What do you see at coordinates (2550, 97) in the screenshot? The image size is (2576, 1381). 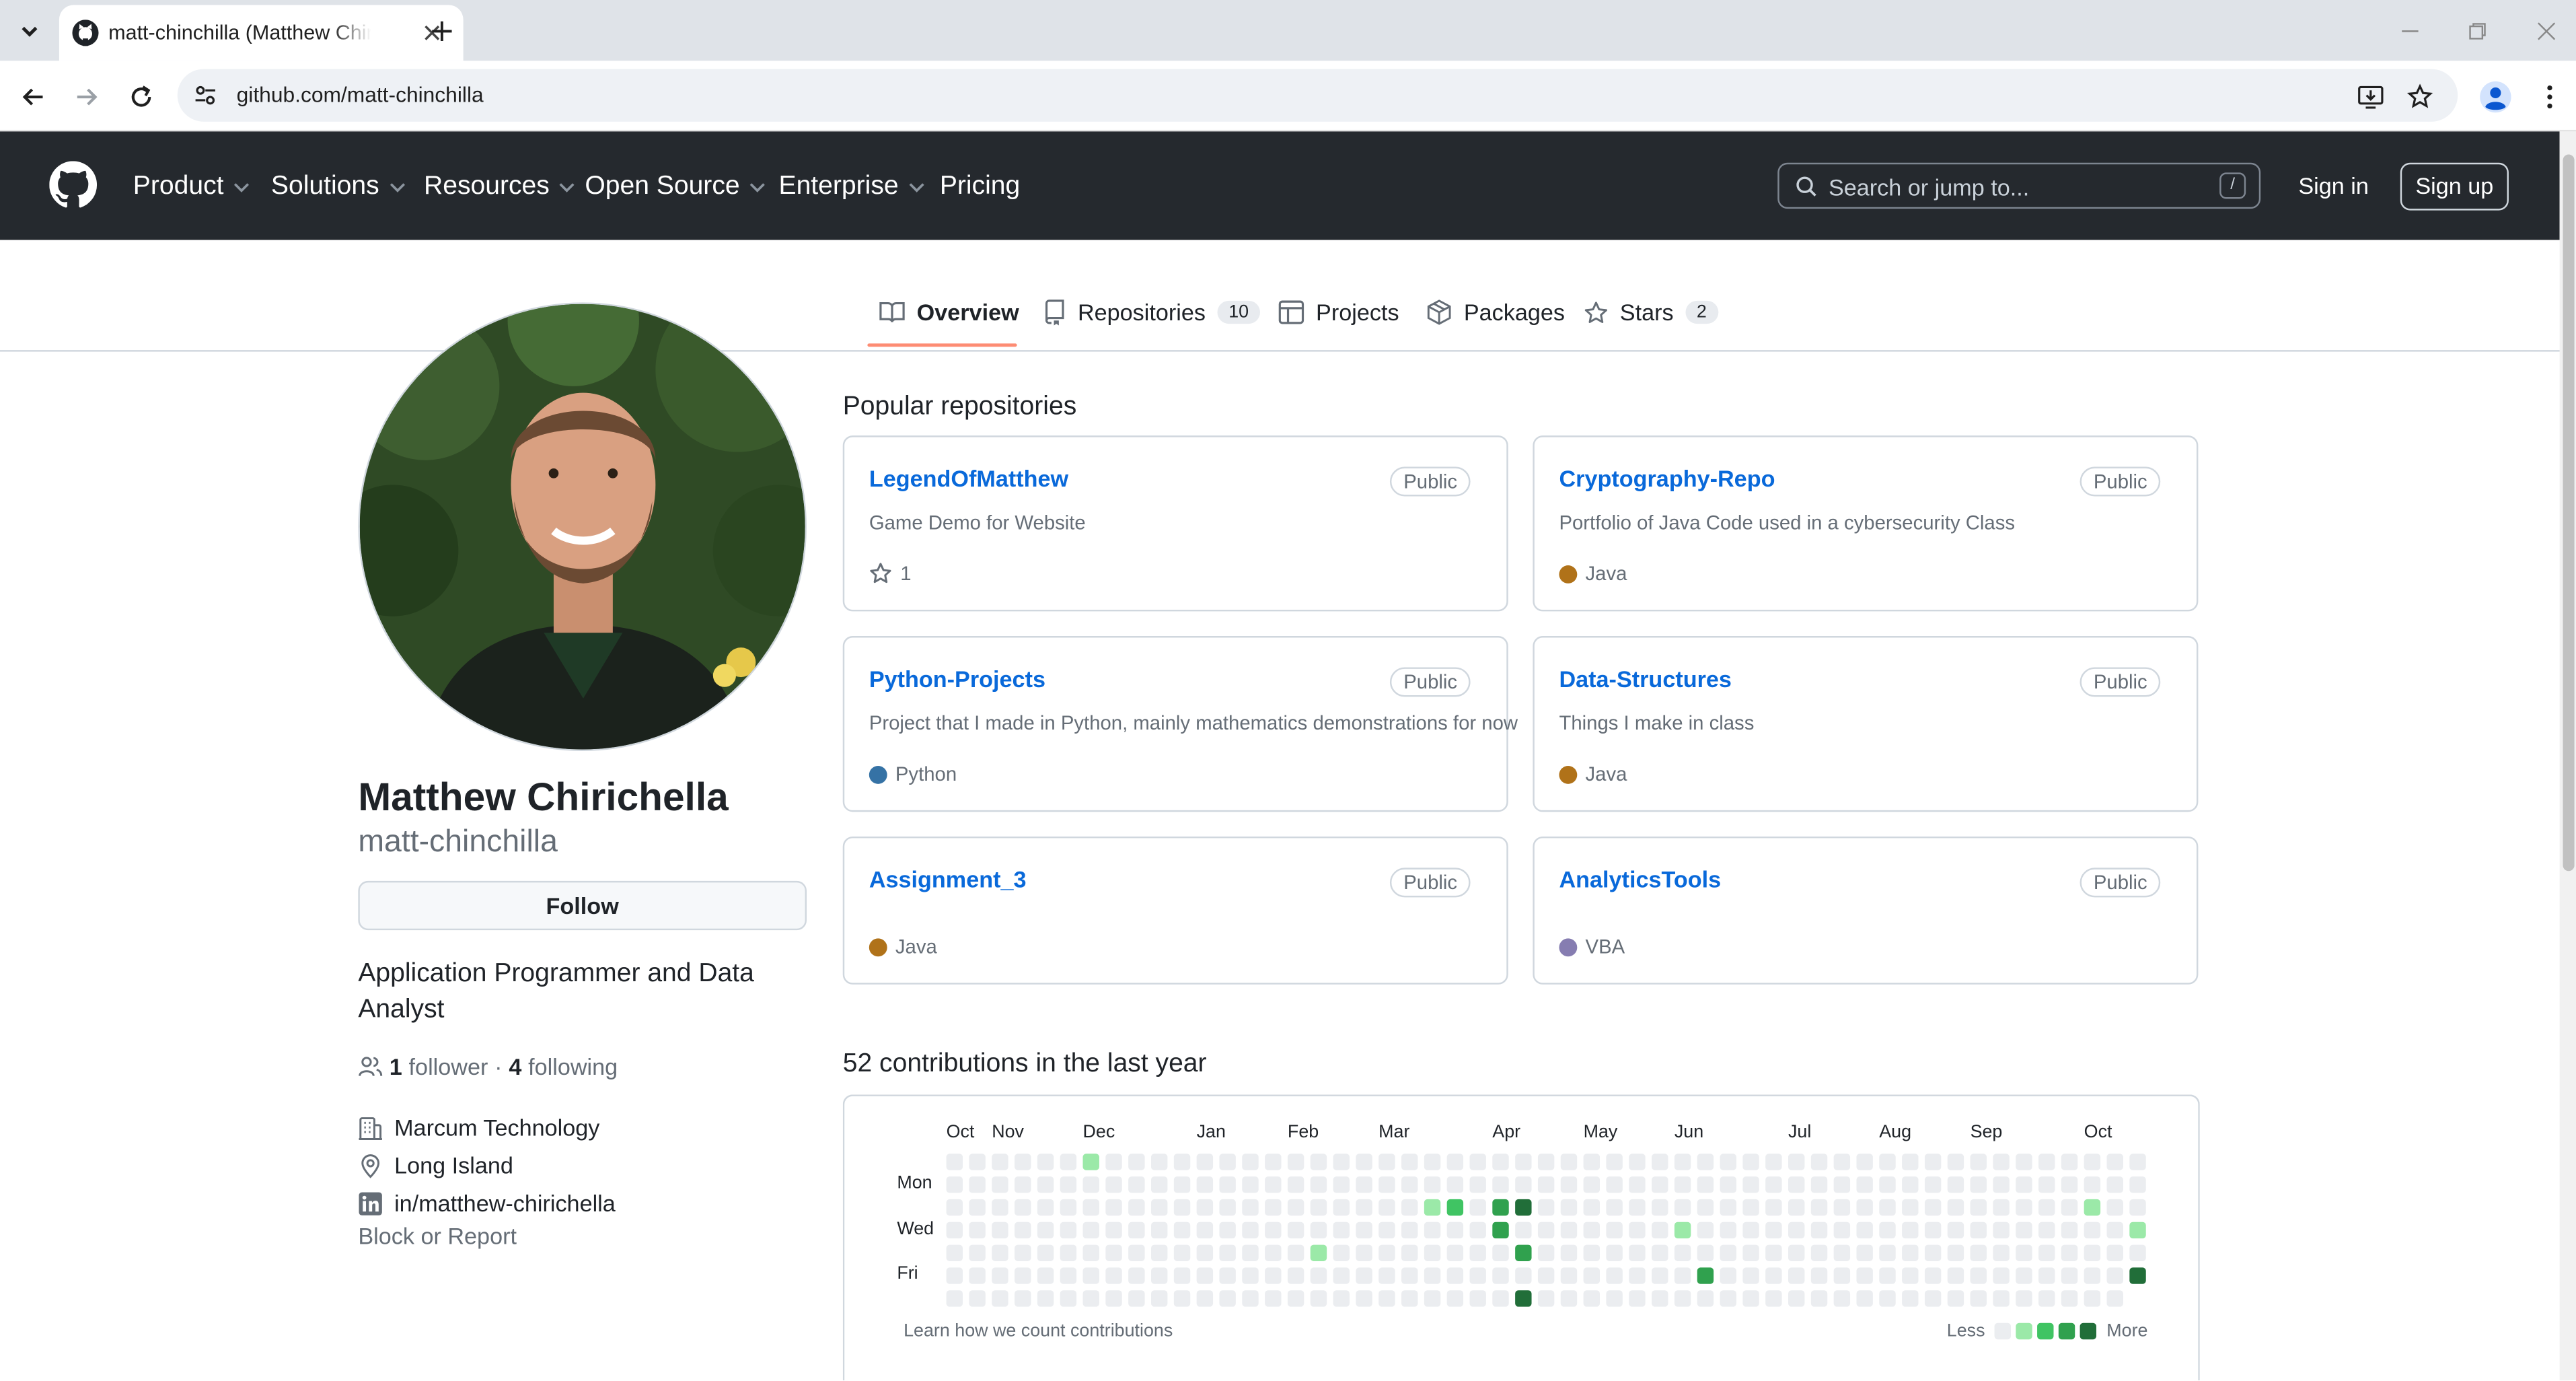 I see `menu-icon` at bounding box center [2550, 97].